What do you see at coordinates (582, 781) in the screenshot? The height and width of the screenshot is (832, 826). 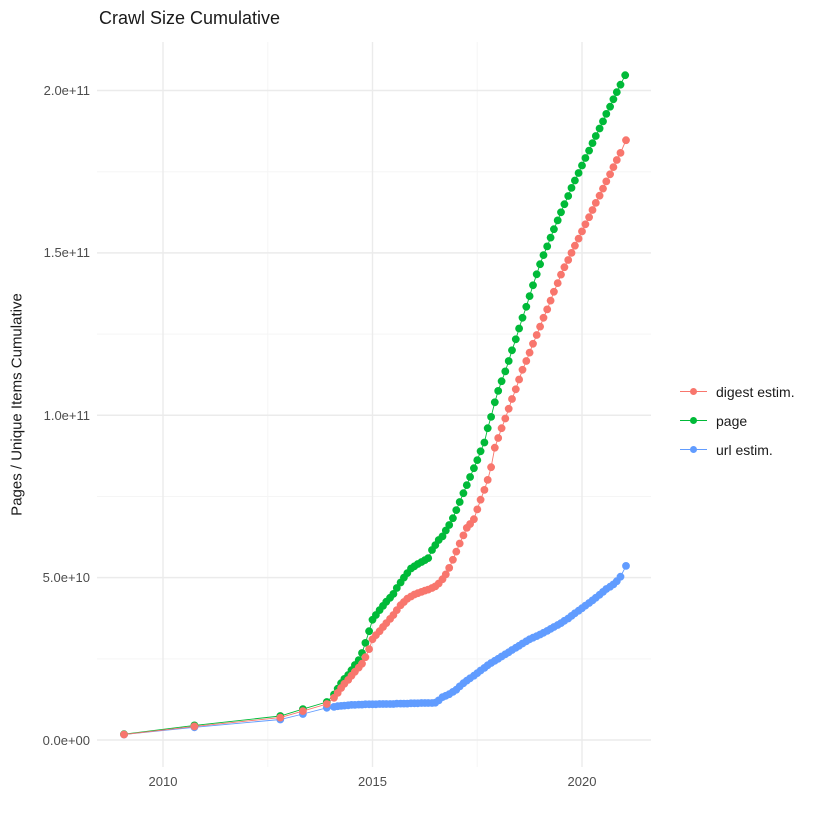 I see `x-tick-label: 2020` at bounding box center [582, 781].